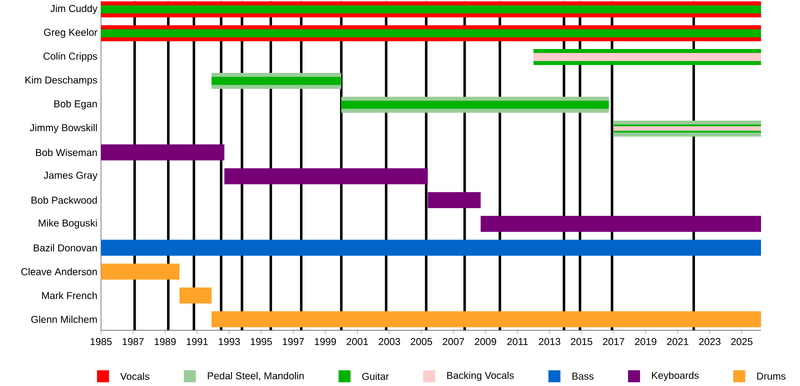  What do you see at coordinates (675, 376) in the screenshot?
I see `legend-label: Keyboards` at bounding box center [675, 376].